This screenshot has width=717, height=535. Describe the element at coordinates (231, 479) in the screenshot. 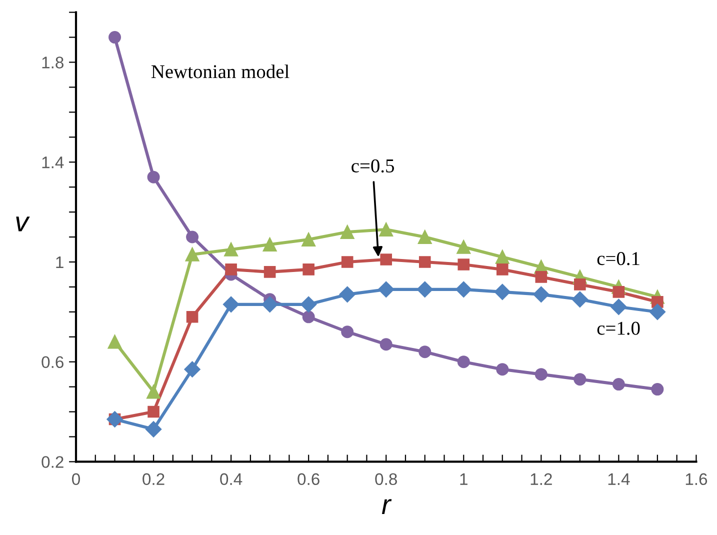

I see `x-tick-label: 0.4` at that location.